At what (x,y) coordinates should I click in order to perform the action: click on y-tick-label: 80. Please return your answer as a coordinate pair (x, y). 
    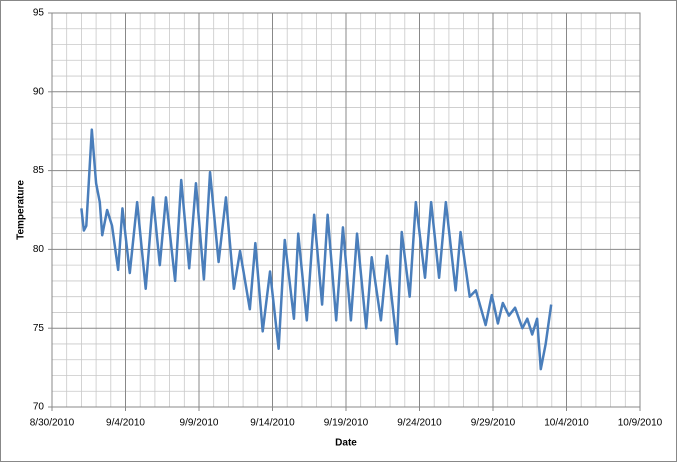
    Looking at the image, I should click on (39, 249).